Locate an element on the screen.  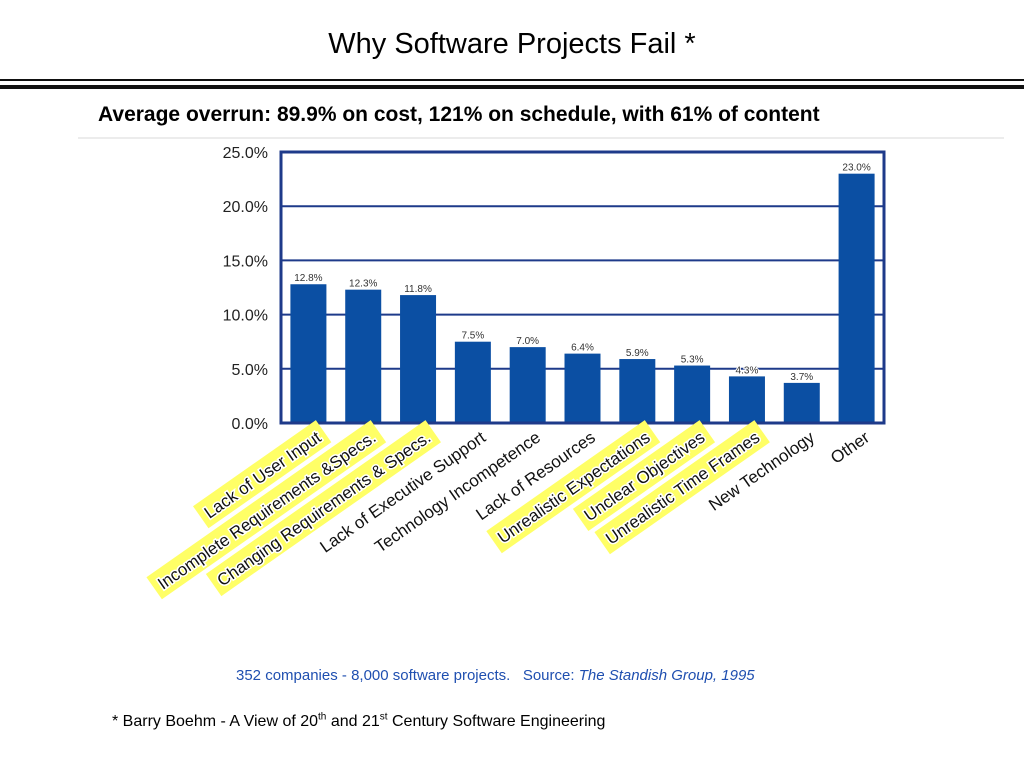
y-tick-label: 5.0% is located at coordinates (250, 370).